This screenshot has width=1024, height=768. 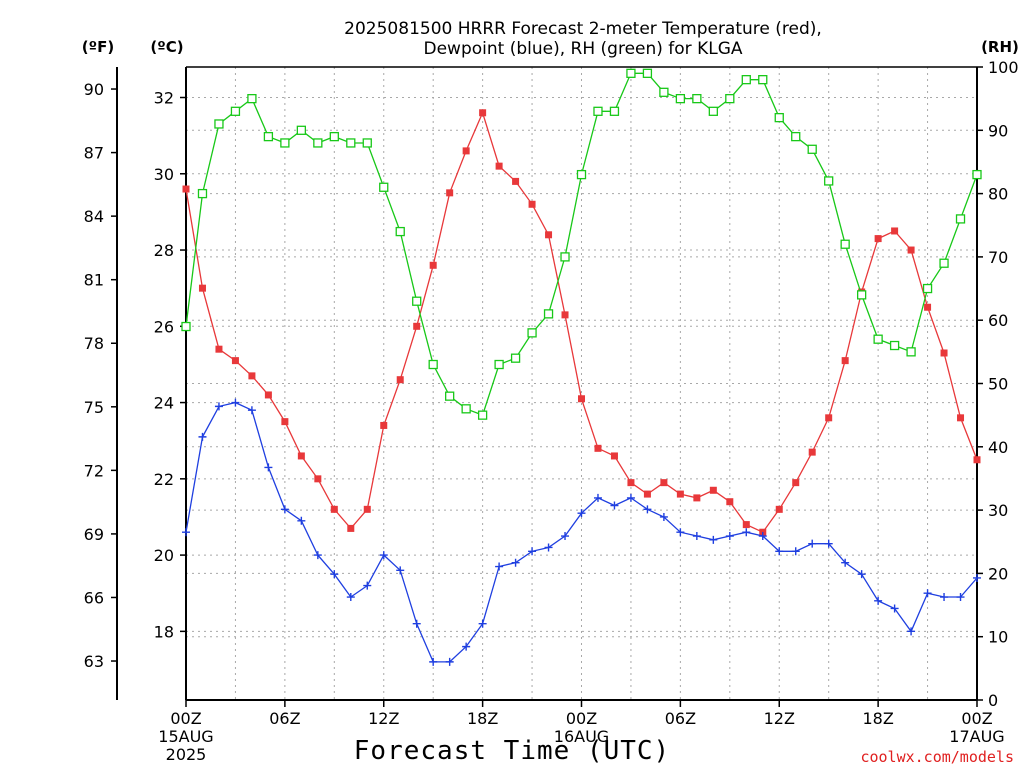 I want to click on x-tick-date-label: 16AUG, so click(x=581, y=736).